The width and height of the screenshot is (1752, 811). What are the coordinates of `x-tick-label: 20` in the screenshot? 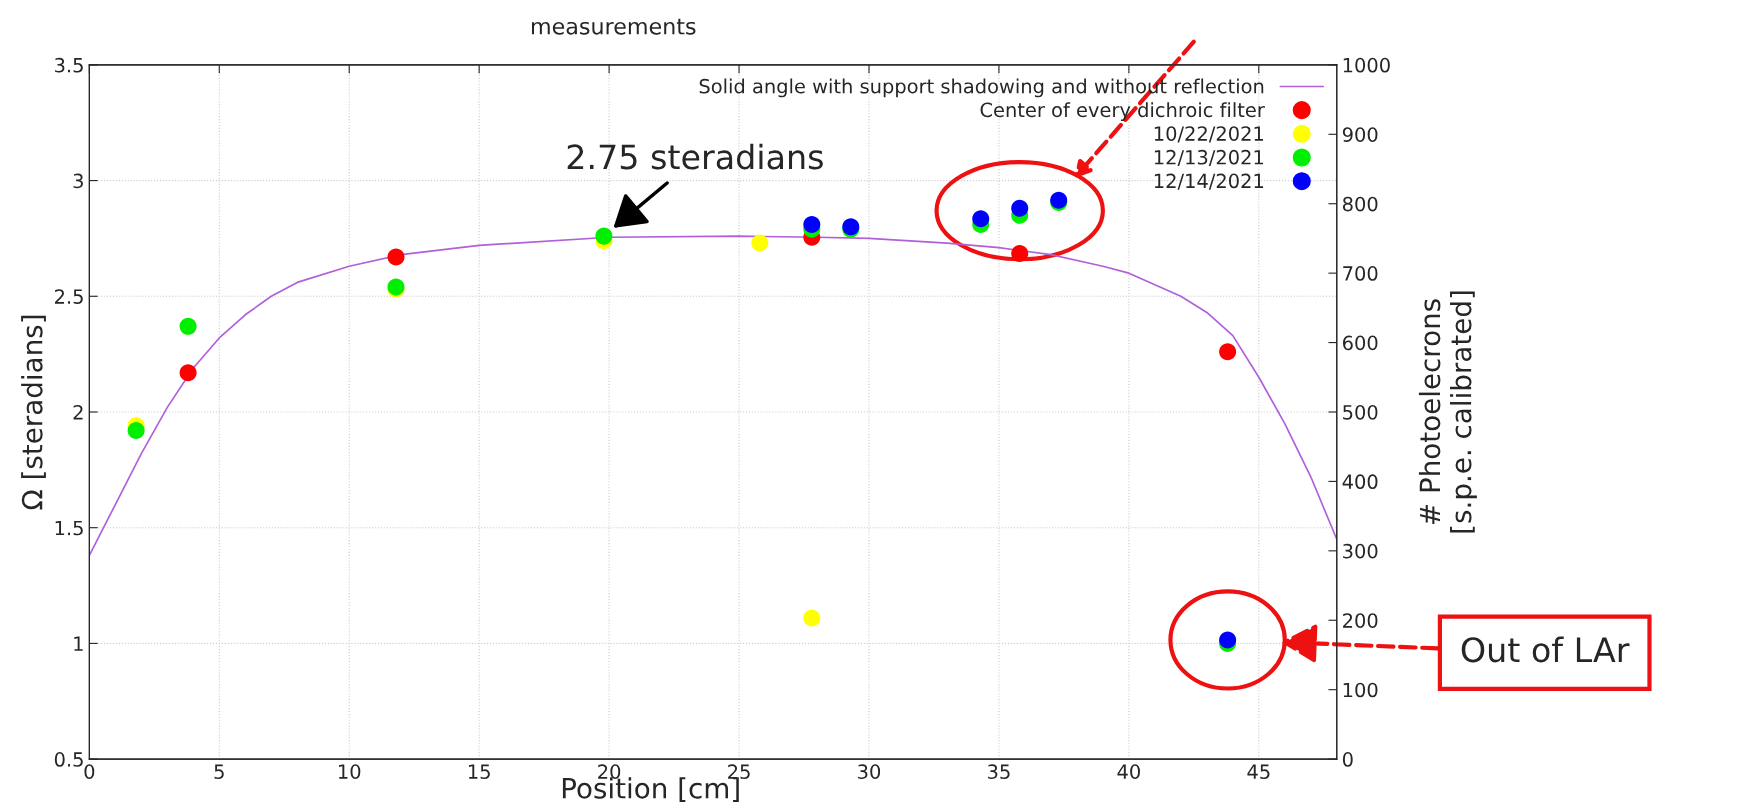 It's located at (609, 772).